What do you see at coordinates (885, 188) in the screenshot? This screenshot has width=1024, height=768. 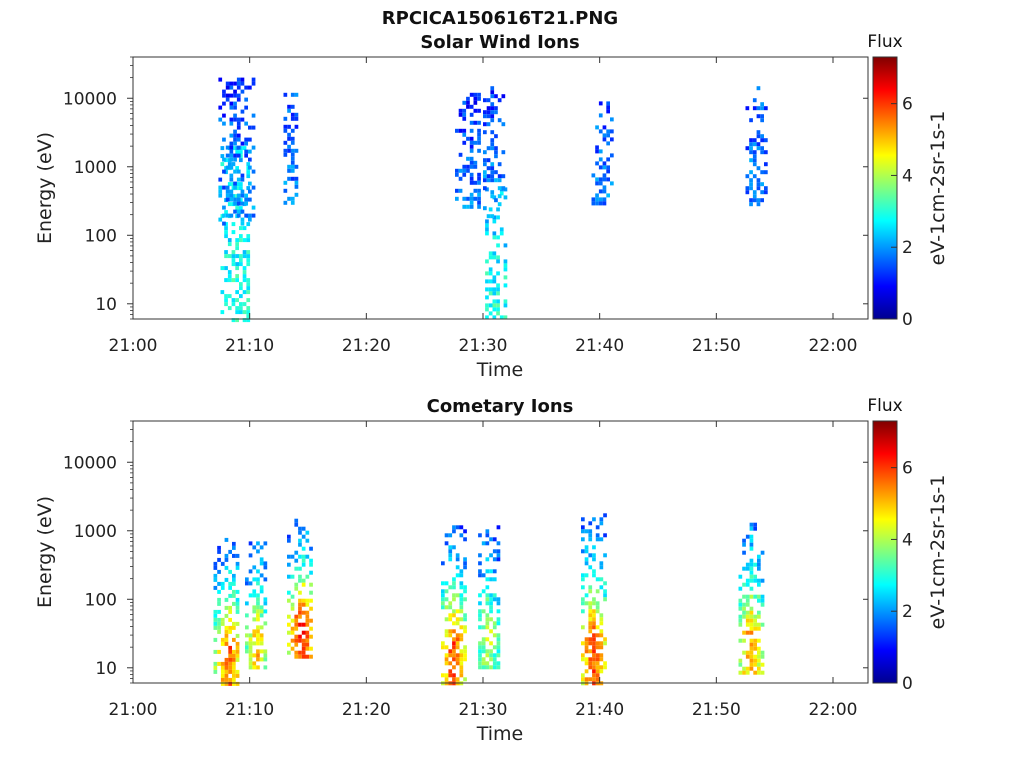 I see `colorbar` at bounding box center [885, 188].